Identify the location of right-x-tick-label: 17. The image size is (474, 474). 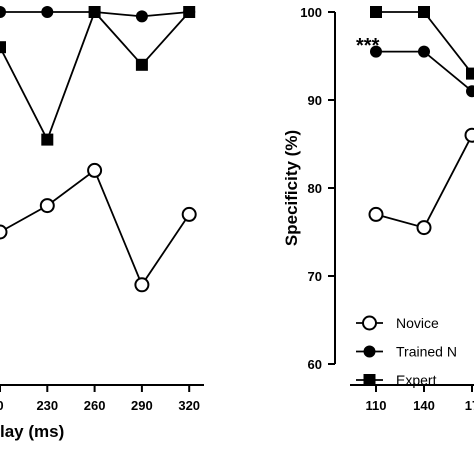
(469, 405).